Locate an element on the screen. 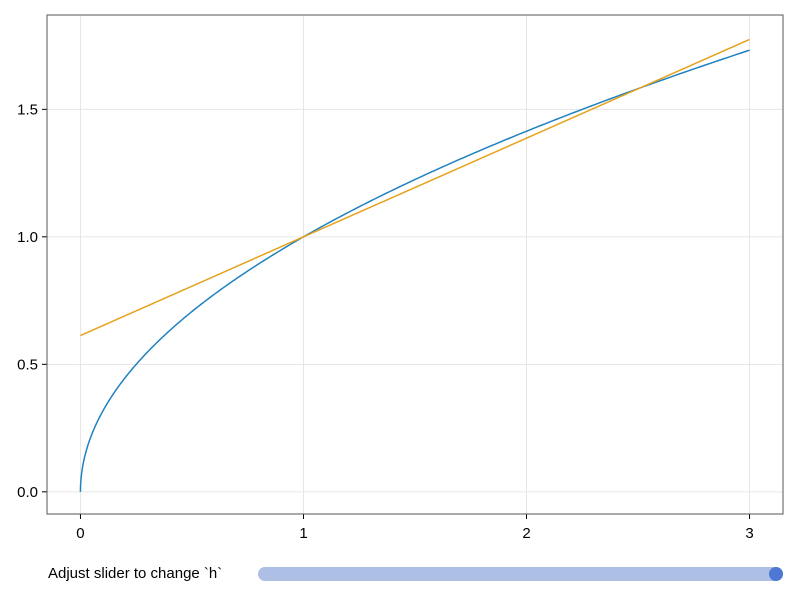 The width and height of the screenshot is (800, 600). y-tick-label: 0.0 is located at coordinates (27, 492).